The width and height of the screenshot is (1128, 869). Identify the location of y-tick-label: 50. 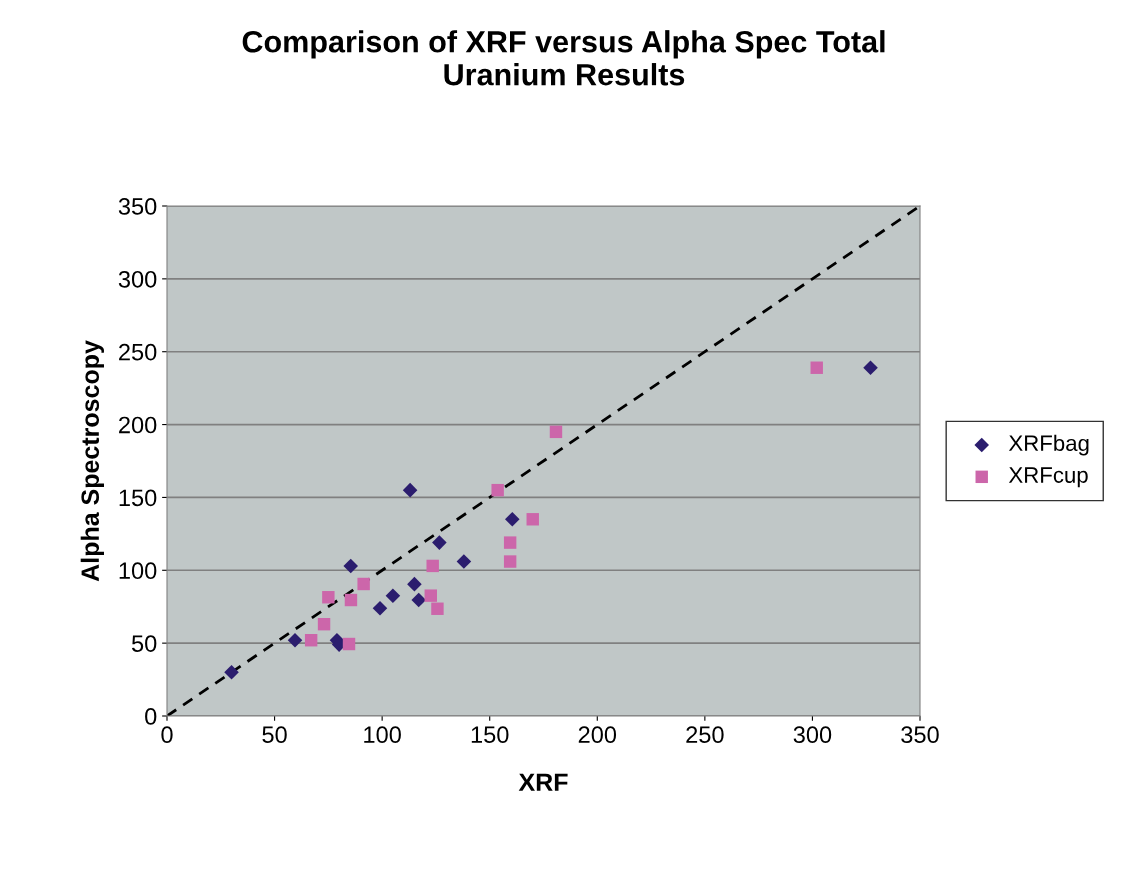
(144, 643).